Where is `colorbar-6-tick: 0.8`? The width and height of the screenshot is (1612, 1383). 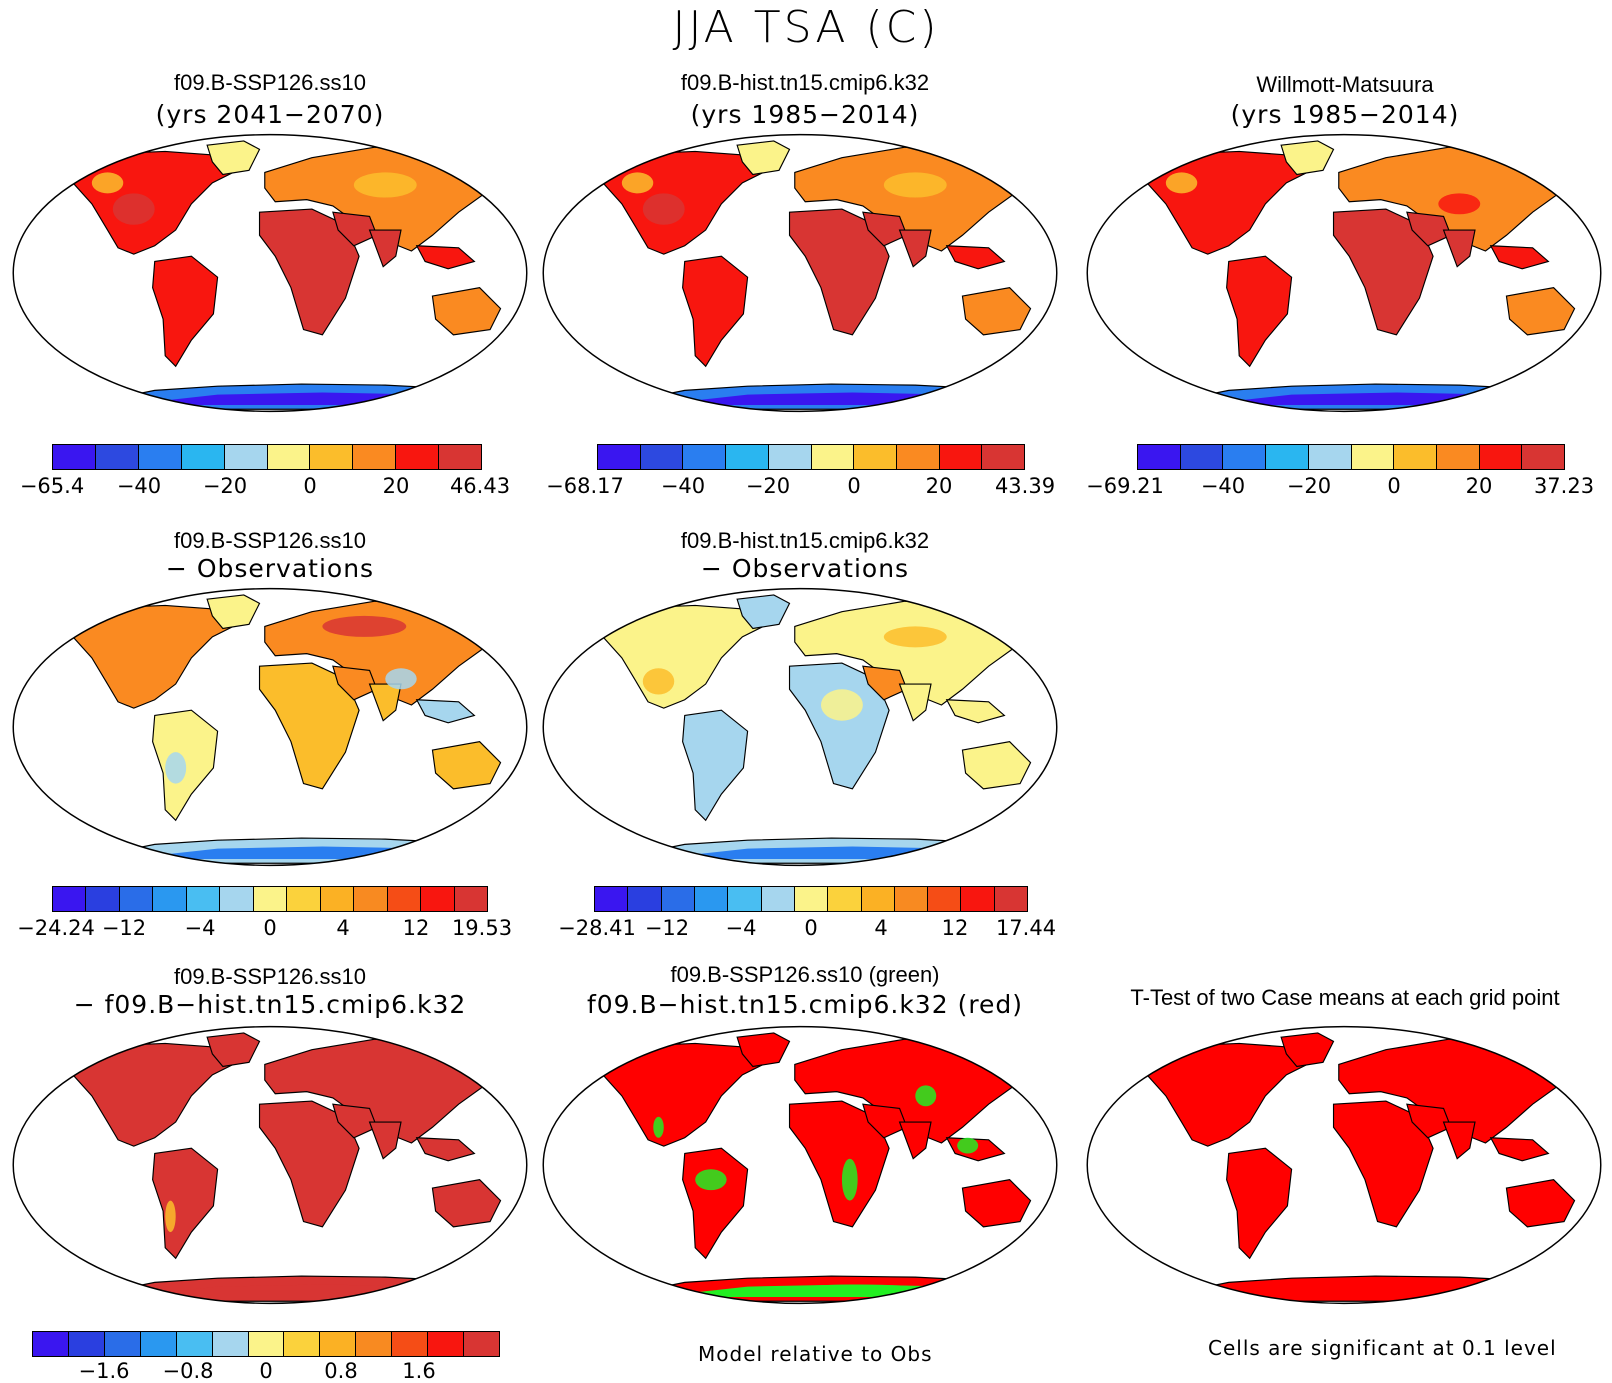
colorbar-6-tick: 0.8 is located at coordinates (341, 1371).